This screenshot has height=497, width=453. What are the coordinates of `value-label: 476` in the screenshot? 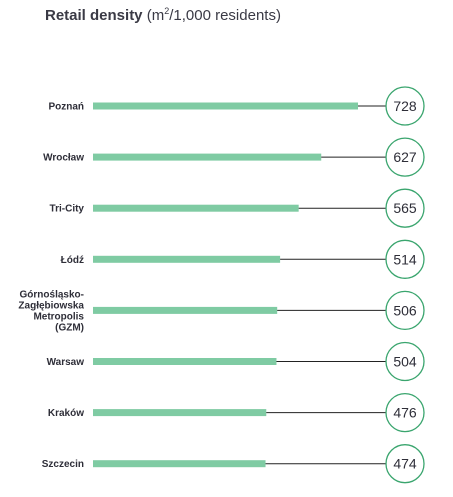 It's located at (405, 413).